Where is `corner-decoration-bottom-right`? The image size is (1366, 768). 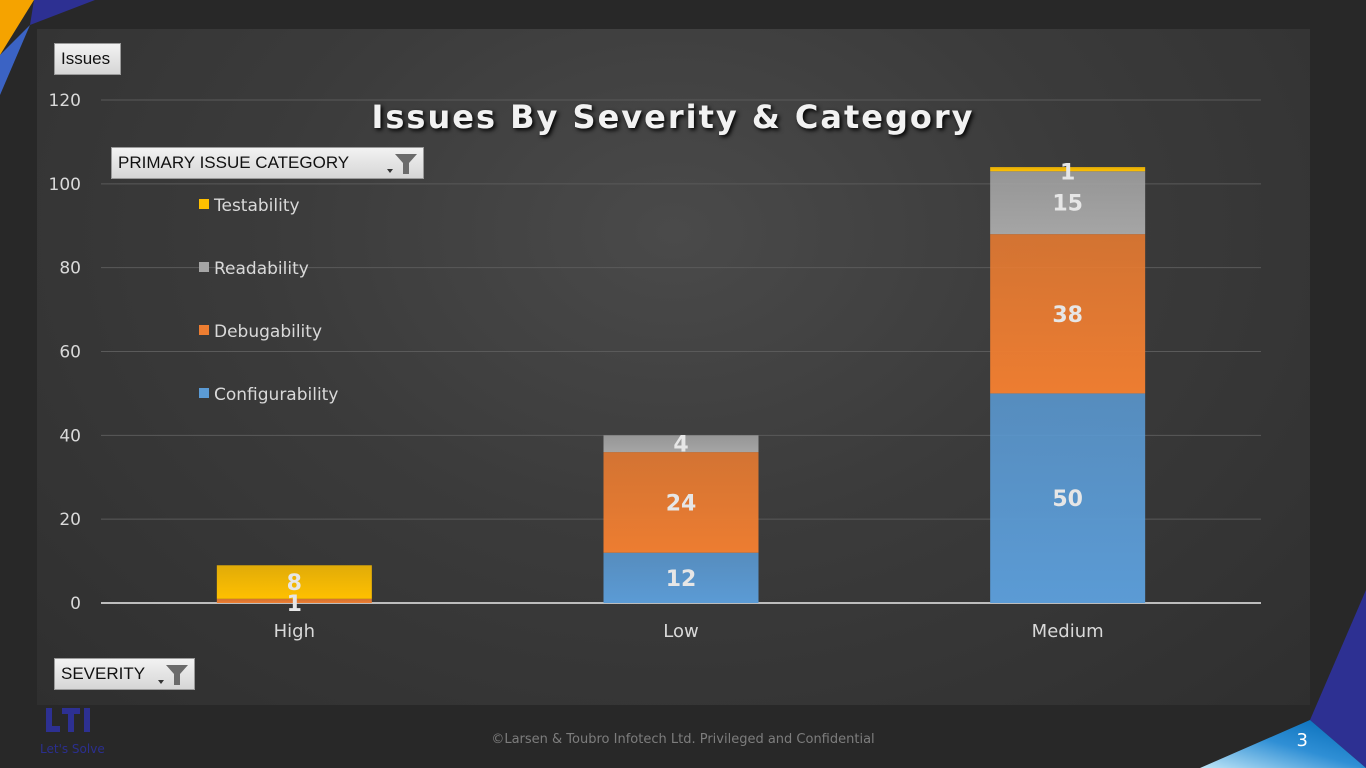
corner-decoration-bottom-right is located at coordinates (1283, 679).